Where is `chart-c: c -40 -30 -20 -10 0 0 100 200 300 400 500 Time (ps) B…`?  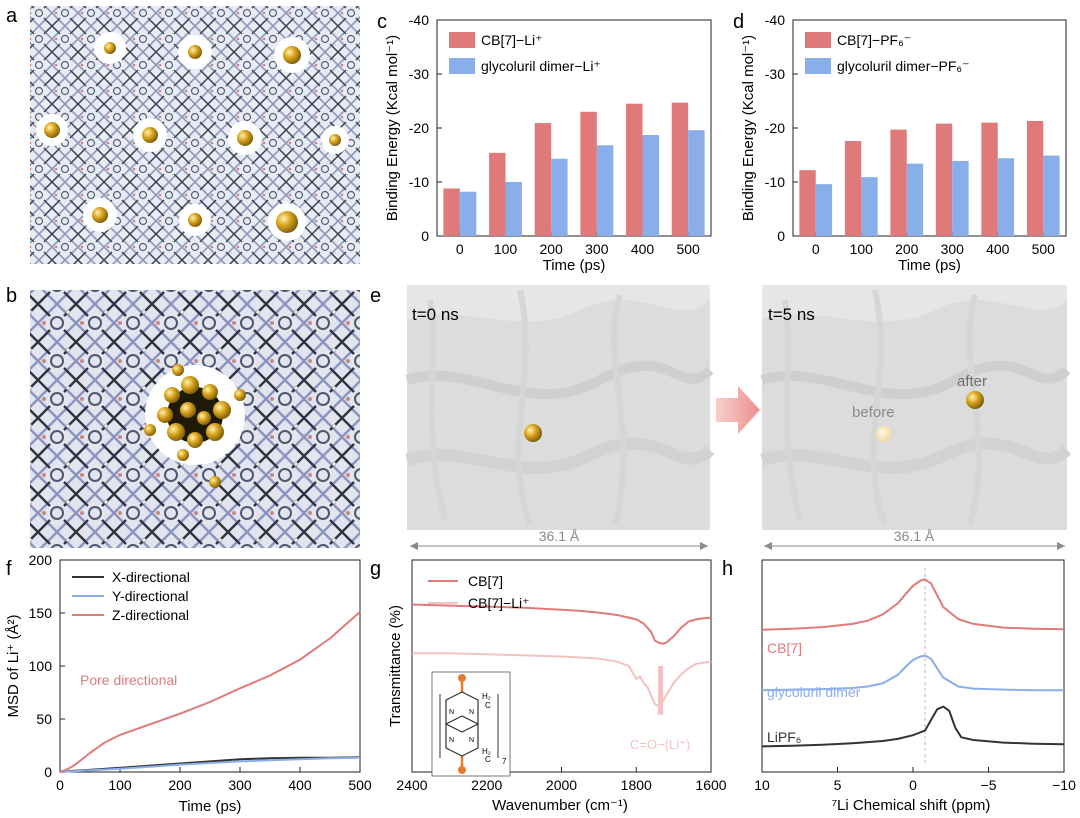 chart-c: c -40 -30 -20 -10 0 0 100 200 300 400 500 Time (ps) B… is located at coordinates (544, 142).